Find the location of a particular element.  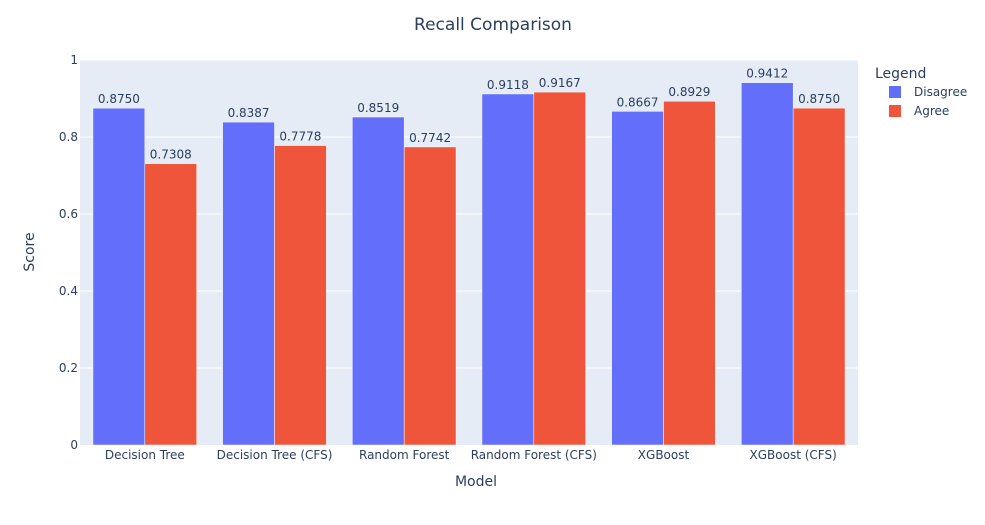

data-label-agree: 0.7308 is located at coordinates (171, 155).